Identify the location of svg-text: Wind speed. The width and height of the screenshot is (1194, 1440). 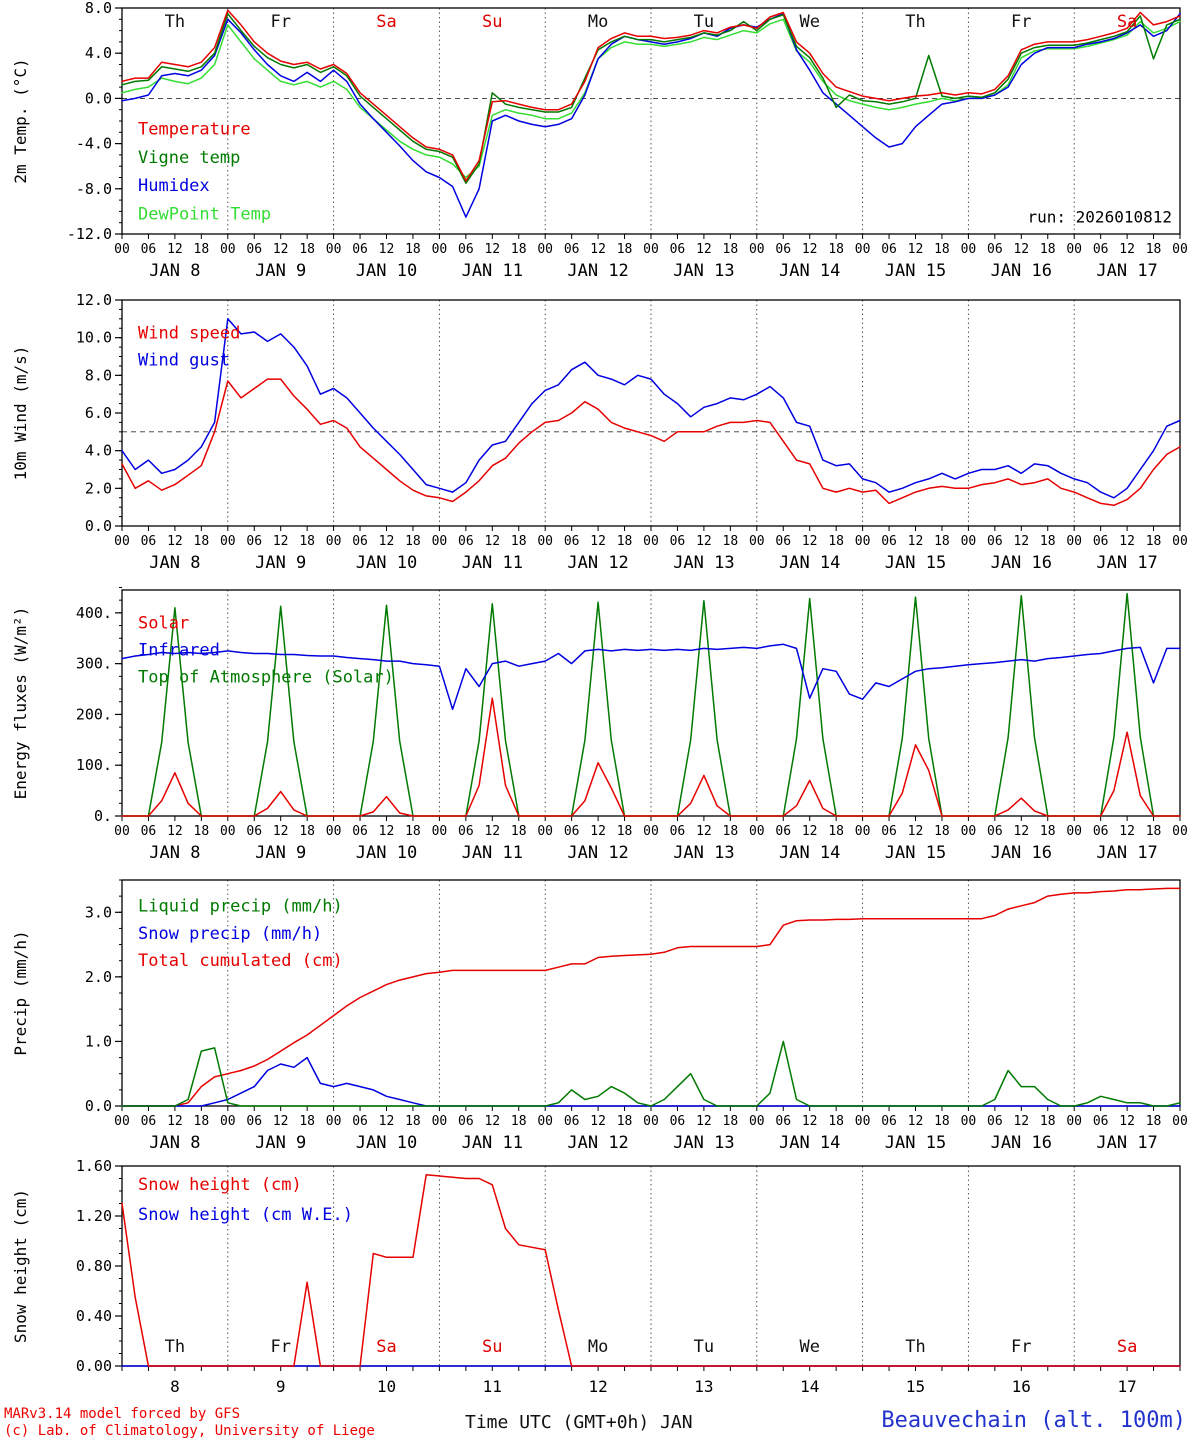
(189, 333).